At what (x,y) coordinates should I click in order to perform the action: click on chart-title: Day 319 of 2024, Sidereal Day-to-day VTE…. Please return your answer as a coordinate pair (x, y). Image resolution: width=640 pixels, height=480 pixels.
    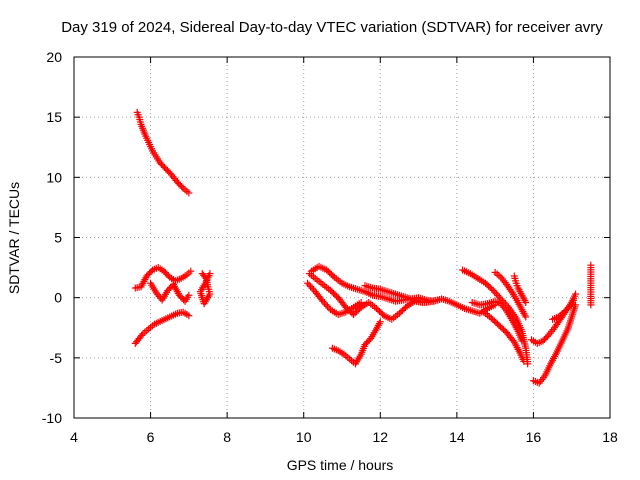
    Looking at the image, I should click on (332, 27).